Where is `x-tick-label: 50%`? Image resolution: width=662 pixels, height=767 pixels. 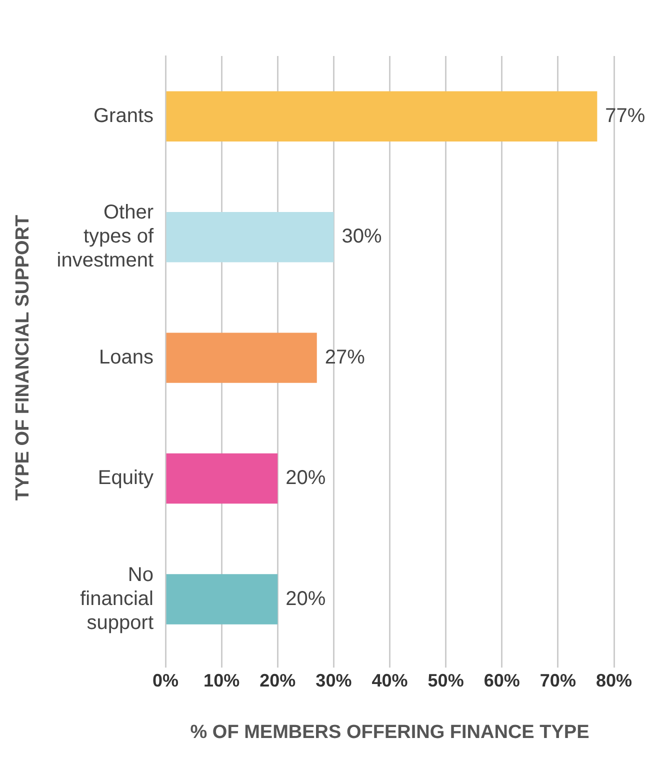
x-tick-label: 50% is located at coordinates (446, 680).